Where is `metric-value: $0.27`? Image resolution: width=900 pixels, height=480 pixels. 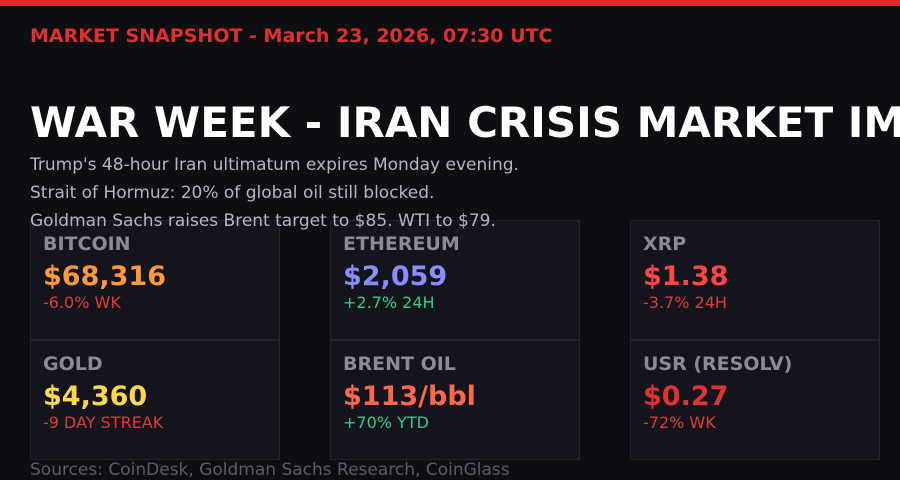 metric-value: $0.27 is located at coordinates (686, 396).